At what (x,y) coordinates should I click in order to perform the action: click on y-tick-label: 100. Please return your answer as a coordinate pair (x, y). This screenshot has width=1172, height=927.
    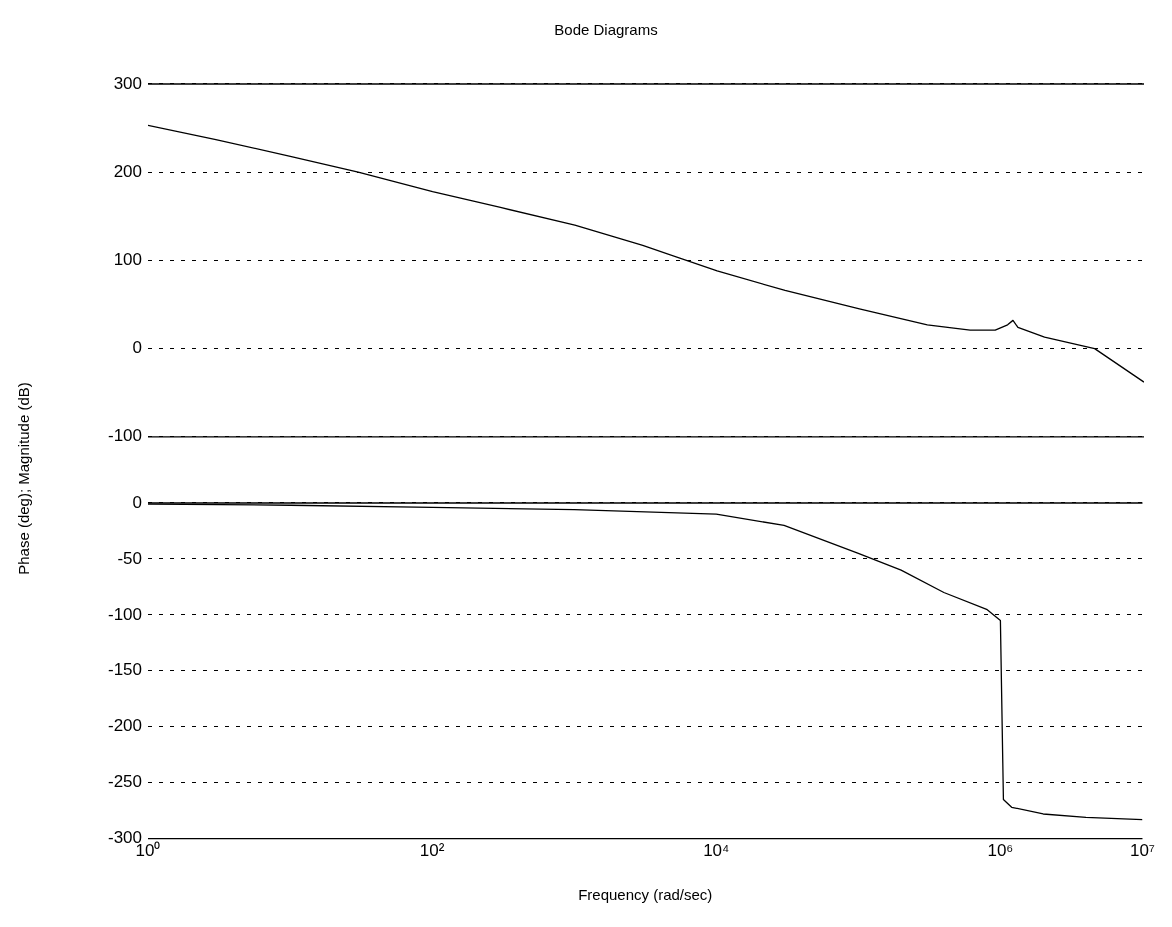
    Looking at the image, I should click on (127, 260).